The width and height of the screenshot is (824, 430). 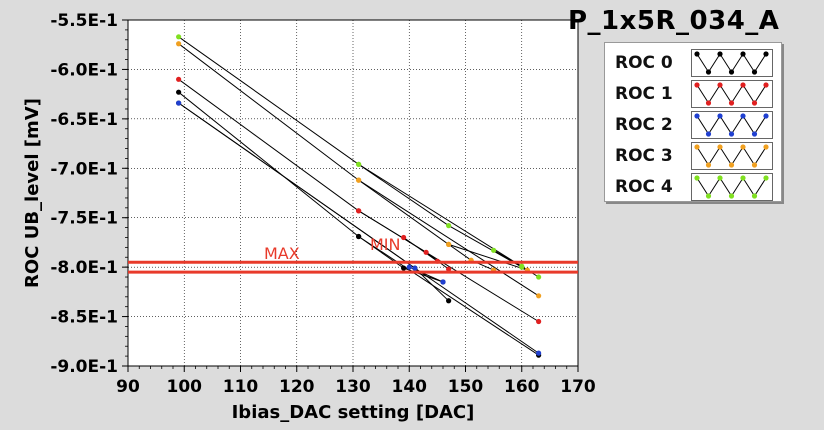 I want to click on y-tick-label: -7.5E-1, so click(x=84, y=219).